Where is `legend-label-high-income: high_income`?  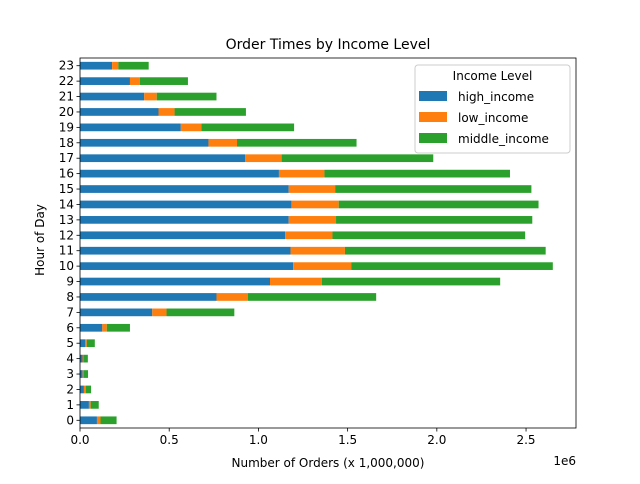
legend-label-high-income: high_income is located at coordinates (496, 97).